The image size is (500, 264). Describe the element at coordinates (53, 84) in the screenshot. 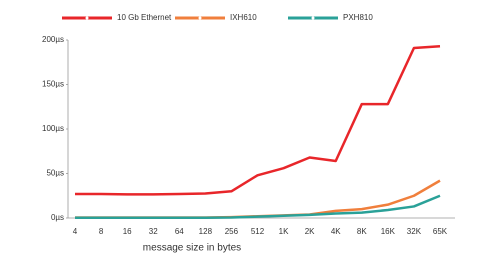

I see `y-tick-label: 150µs` at that location.